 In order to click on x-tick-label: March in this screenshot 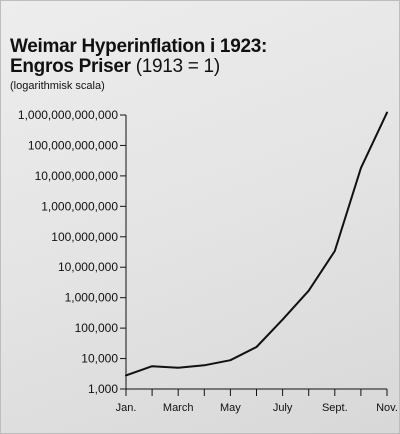, I will do `click(178, 408)`.